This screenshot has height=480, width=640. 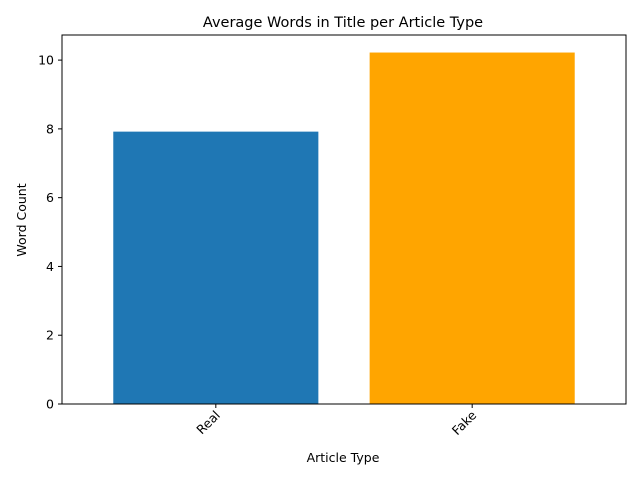 What do you see at coordinates (208, 423) in the screenshot?
I see `x-tick-label-real: Real` at bounding box center [208, 423].